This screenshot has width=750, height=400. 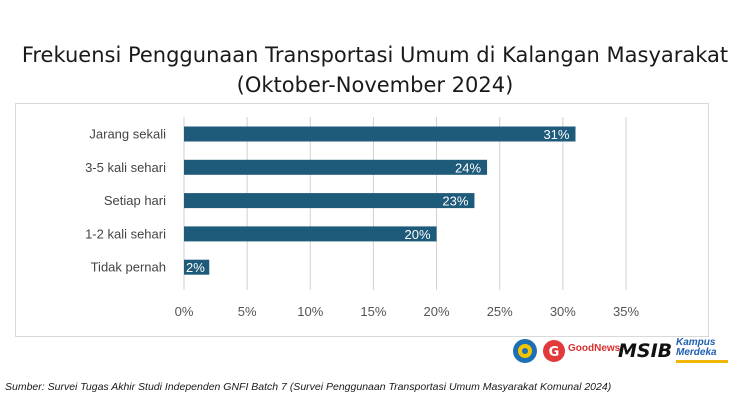 What do you see at coordinates (125, 233) in the screenshot?
I see `category-label: 1-2 kali sehari` at bounding box center [125, 233].